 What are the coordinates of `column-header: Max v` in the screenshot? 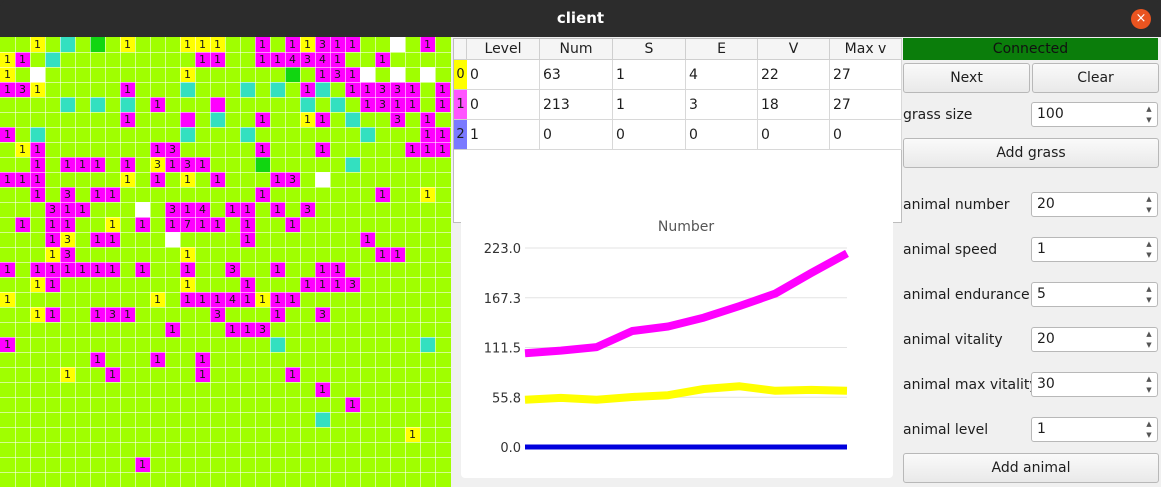 It's located at (866, 49).